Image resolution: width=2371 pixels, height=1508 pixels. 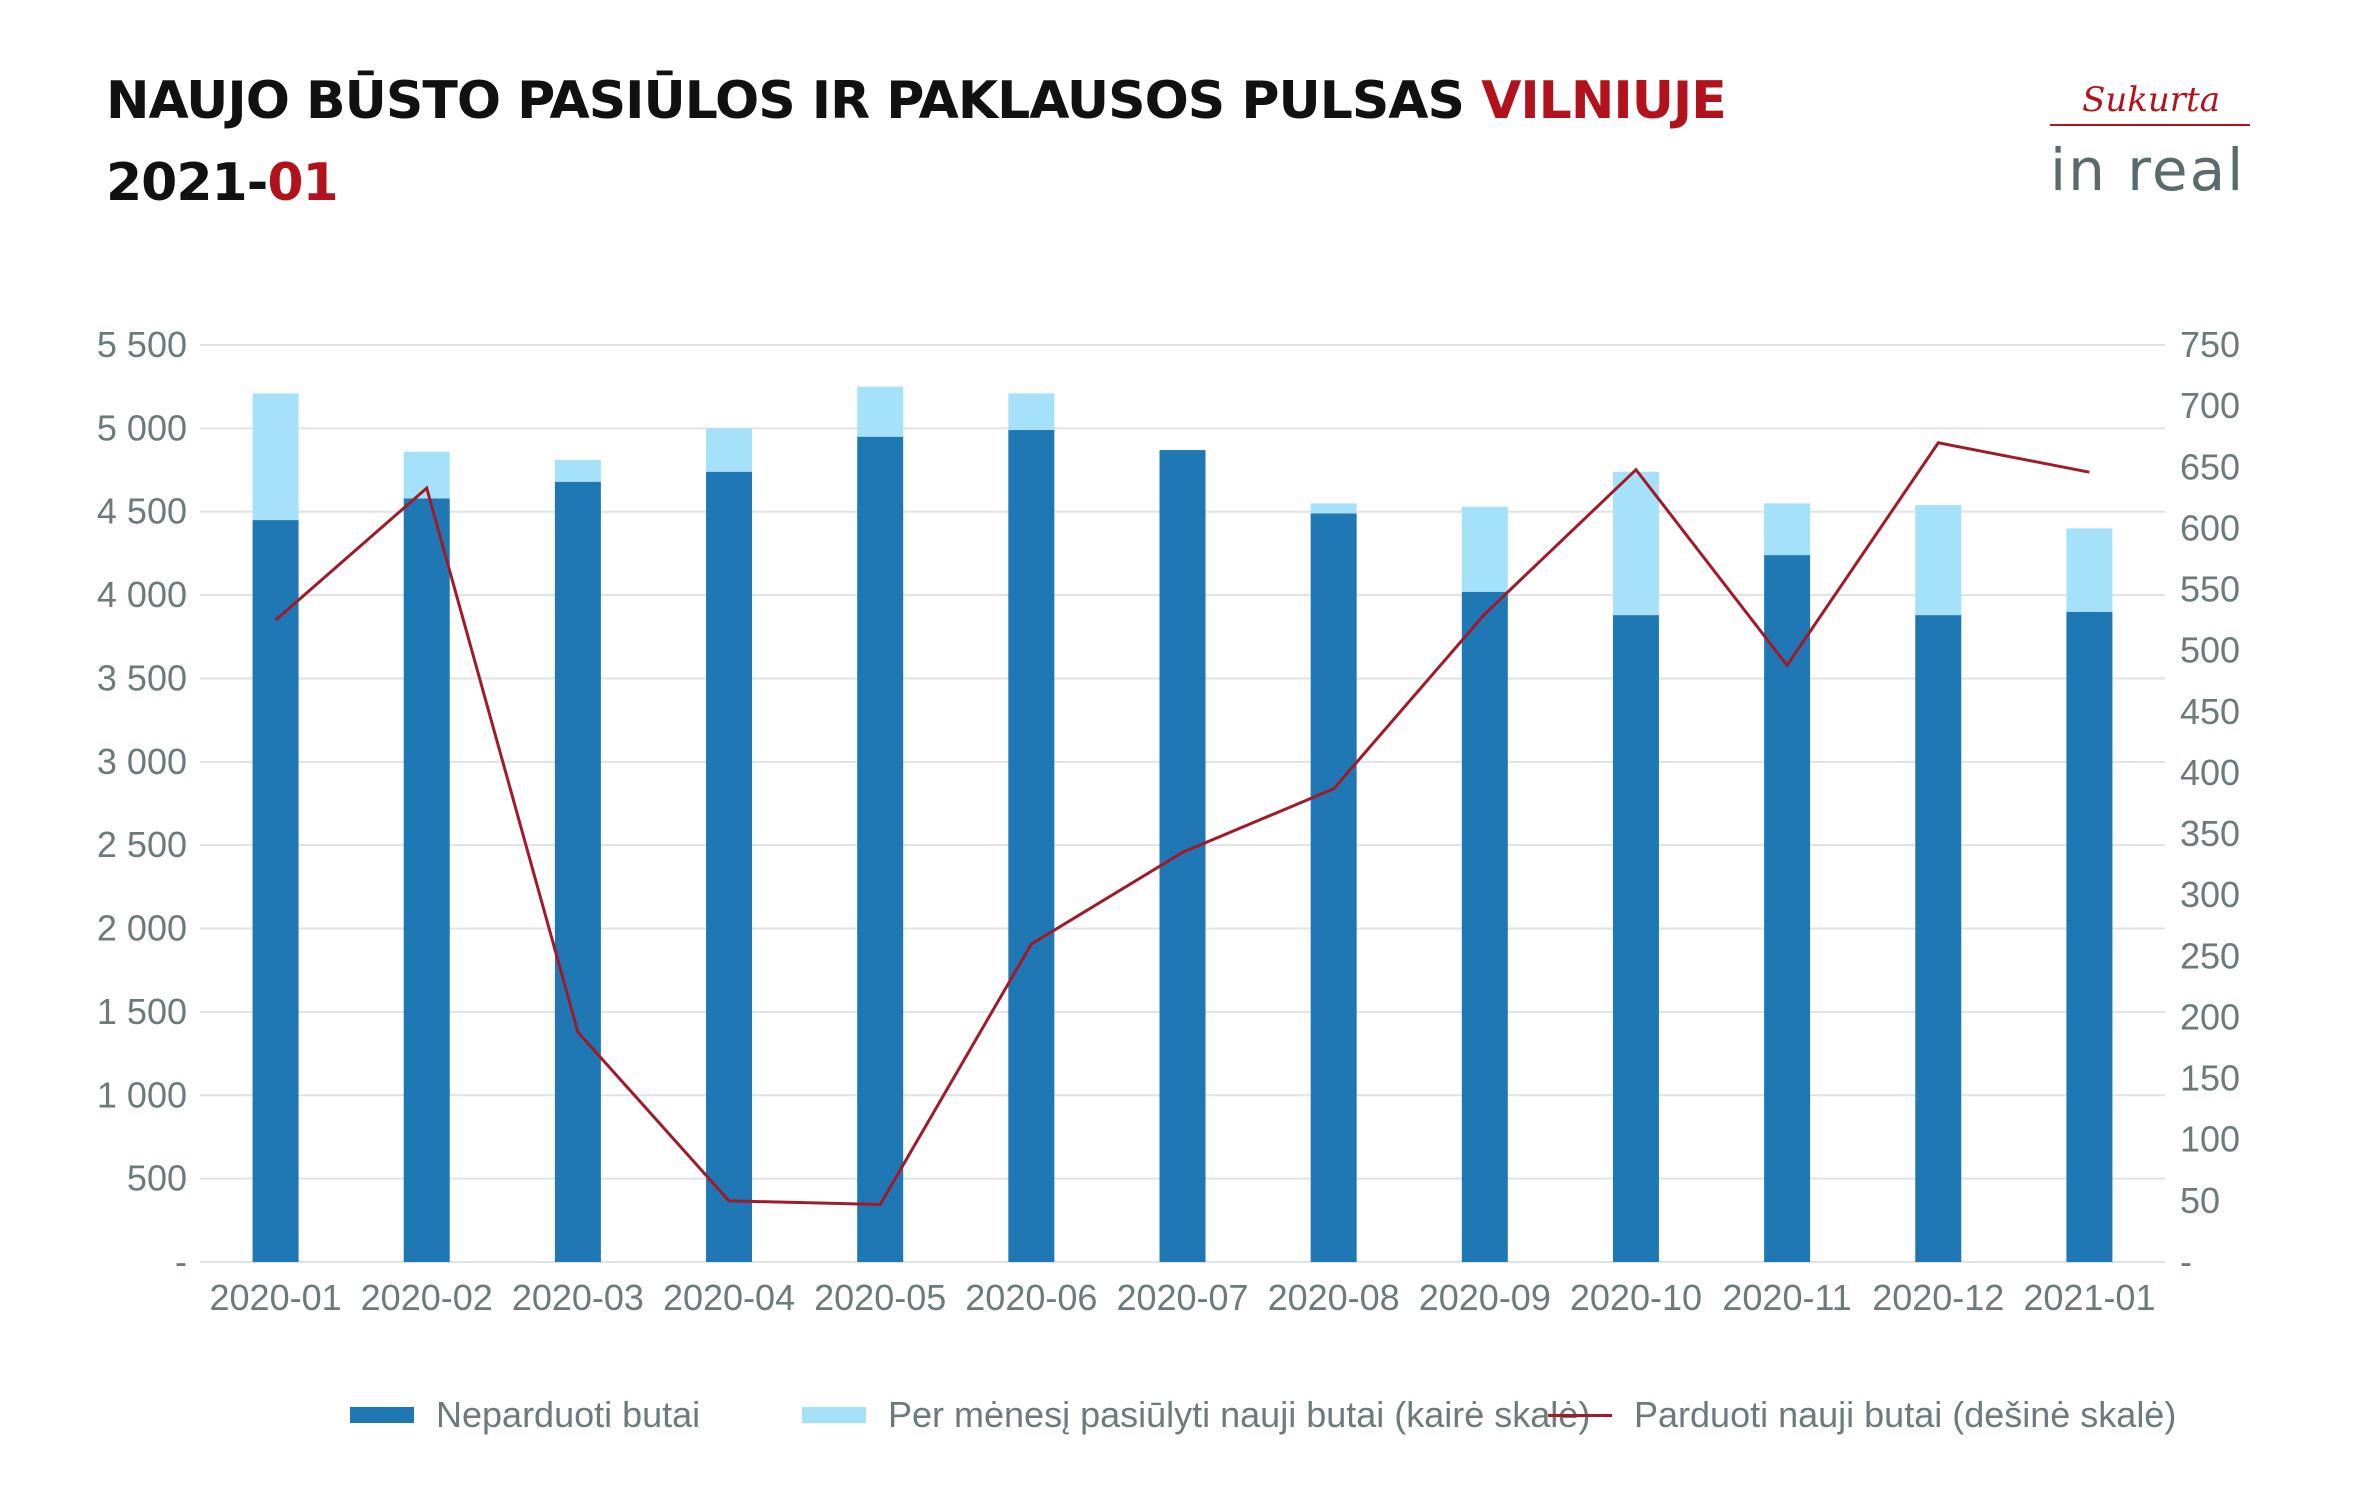 What do you see at coordinates (142, 1094) in the screenshot?
I see `left-tick-label: 1 000` at bounding box center [142, 1094].